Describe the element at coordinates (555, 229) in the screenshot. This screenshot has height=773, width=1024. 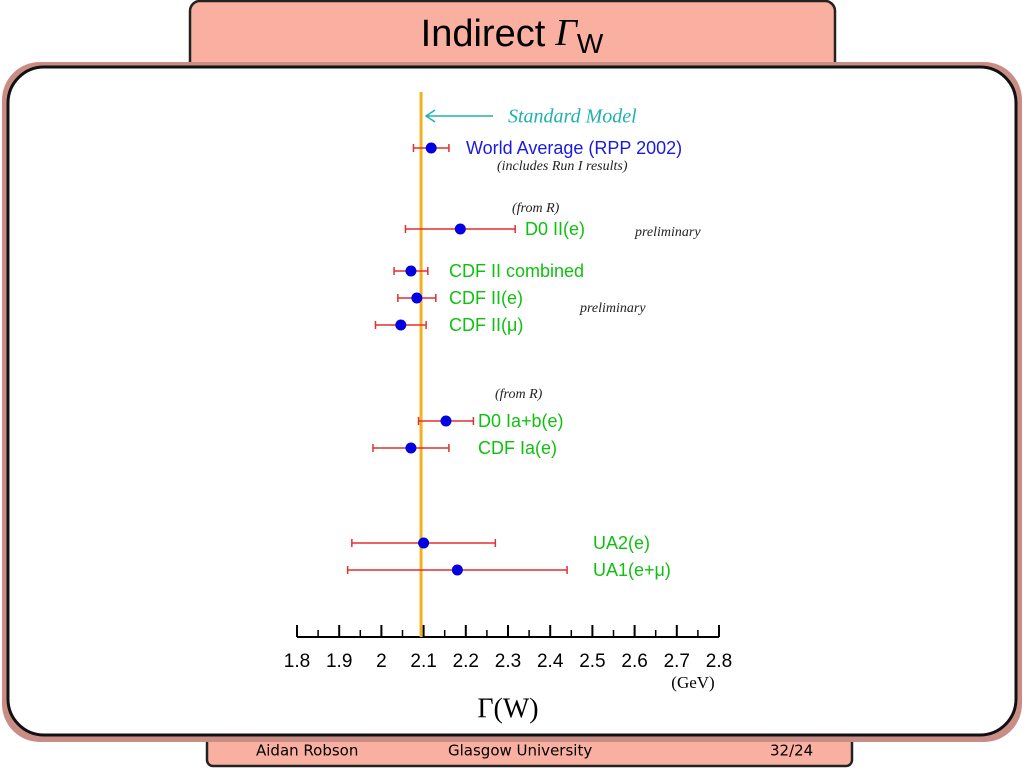
I see `point-label: D0 II(e)` at that location.